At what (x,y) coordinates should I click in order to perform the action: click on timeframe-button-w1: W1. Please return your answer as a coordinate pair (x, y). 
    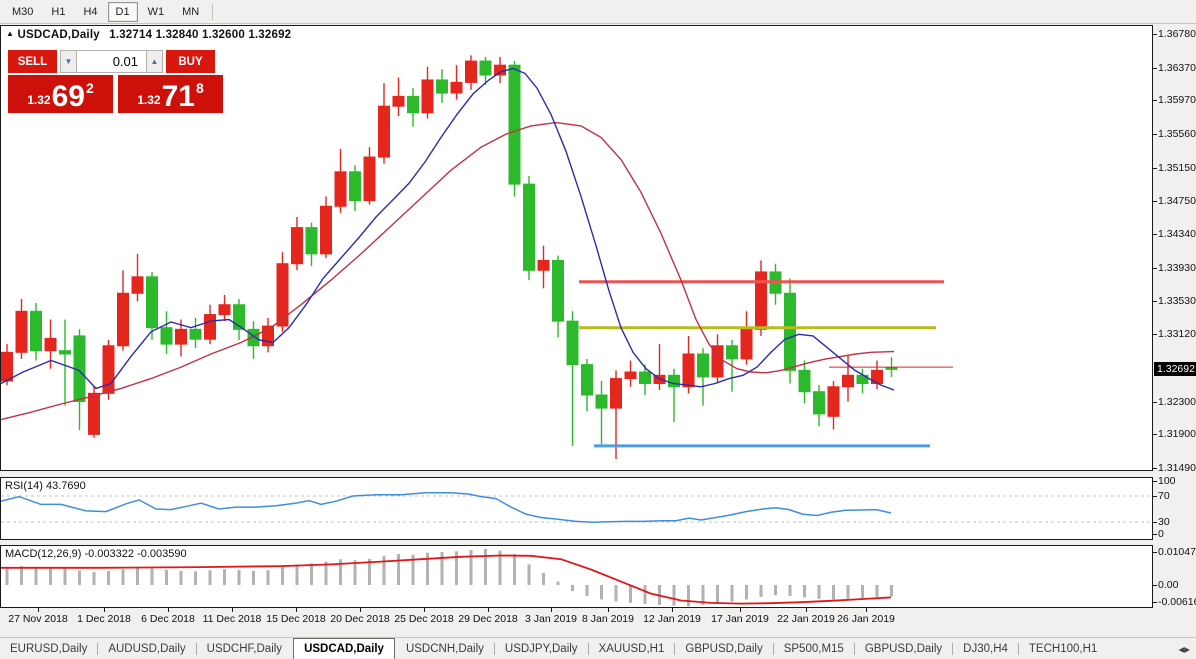
    Looking at the image, I should click on (156, 11).